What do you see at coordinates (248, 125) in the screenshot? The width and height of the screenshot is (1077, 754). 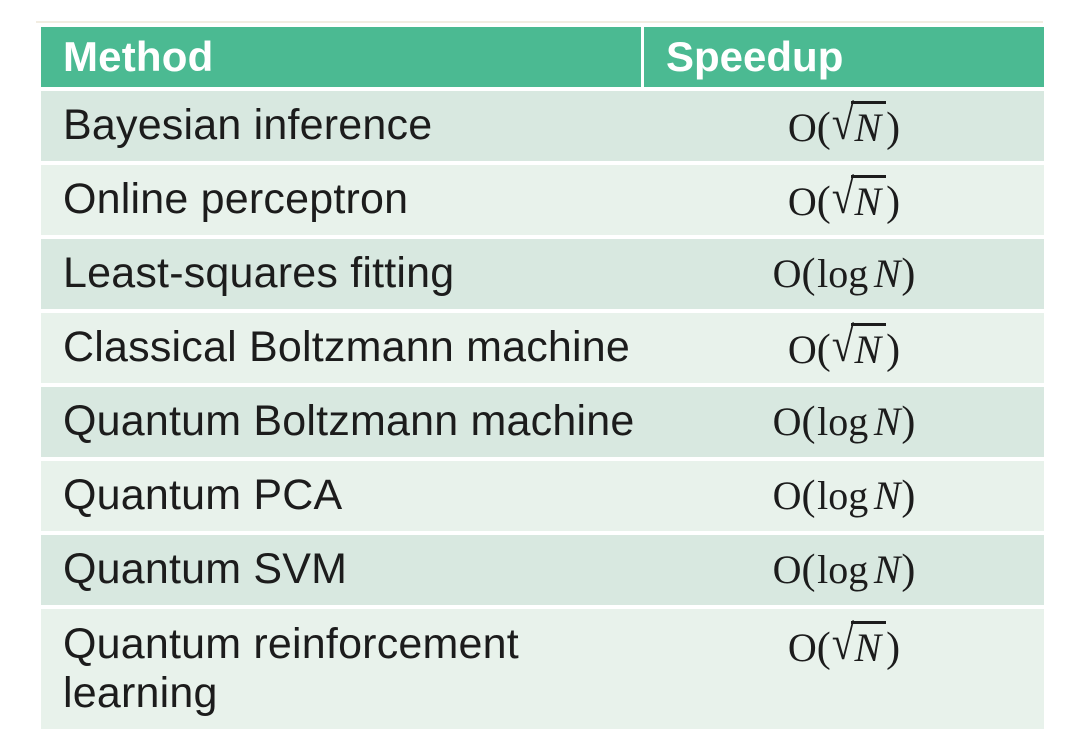 I see `method-cell: Bayesian inference` at bounding box center [248, 125].